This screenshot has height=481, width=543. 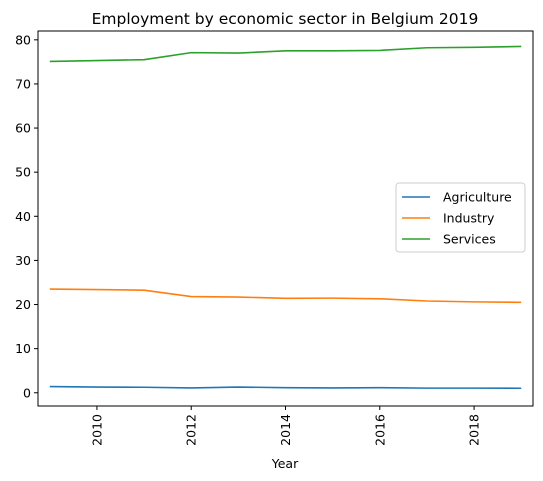 I want to click on y-tick-label: 50, so click(x=23, y=172).